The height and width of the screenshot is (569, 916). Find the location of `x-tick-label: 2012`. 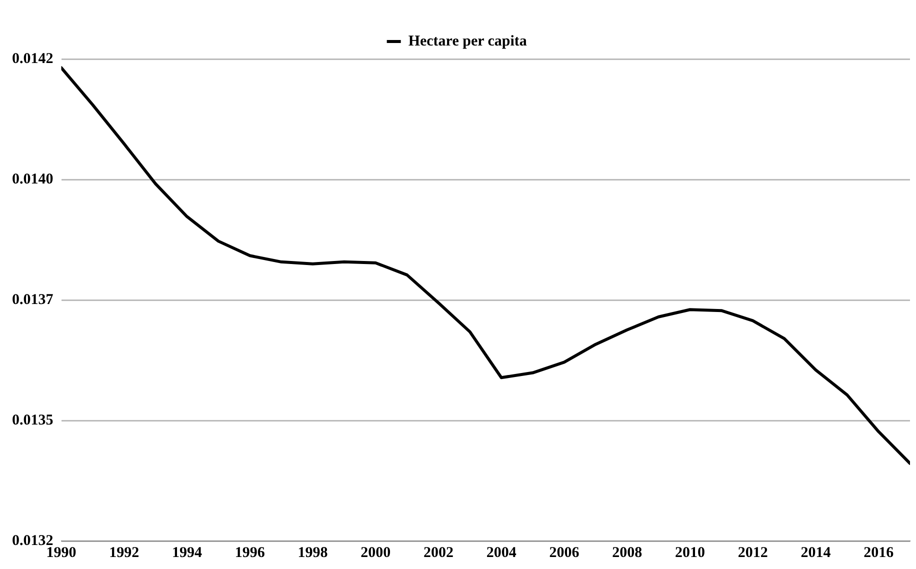

x-tick-label: 2012 is located at coordinates (753, 552).